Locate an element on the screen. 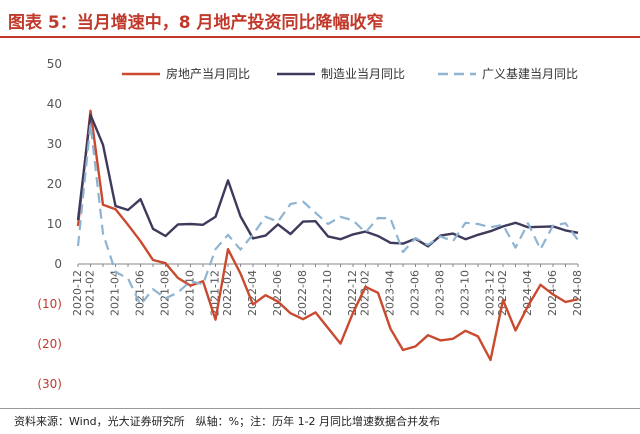 The width and height of the screenshot is (640, 434). x-tick-label: 2023-08 is located at coordinates (440, 293).